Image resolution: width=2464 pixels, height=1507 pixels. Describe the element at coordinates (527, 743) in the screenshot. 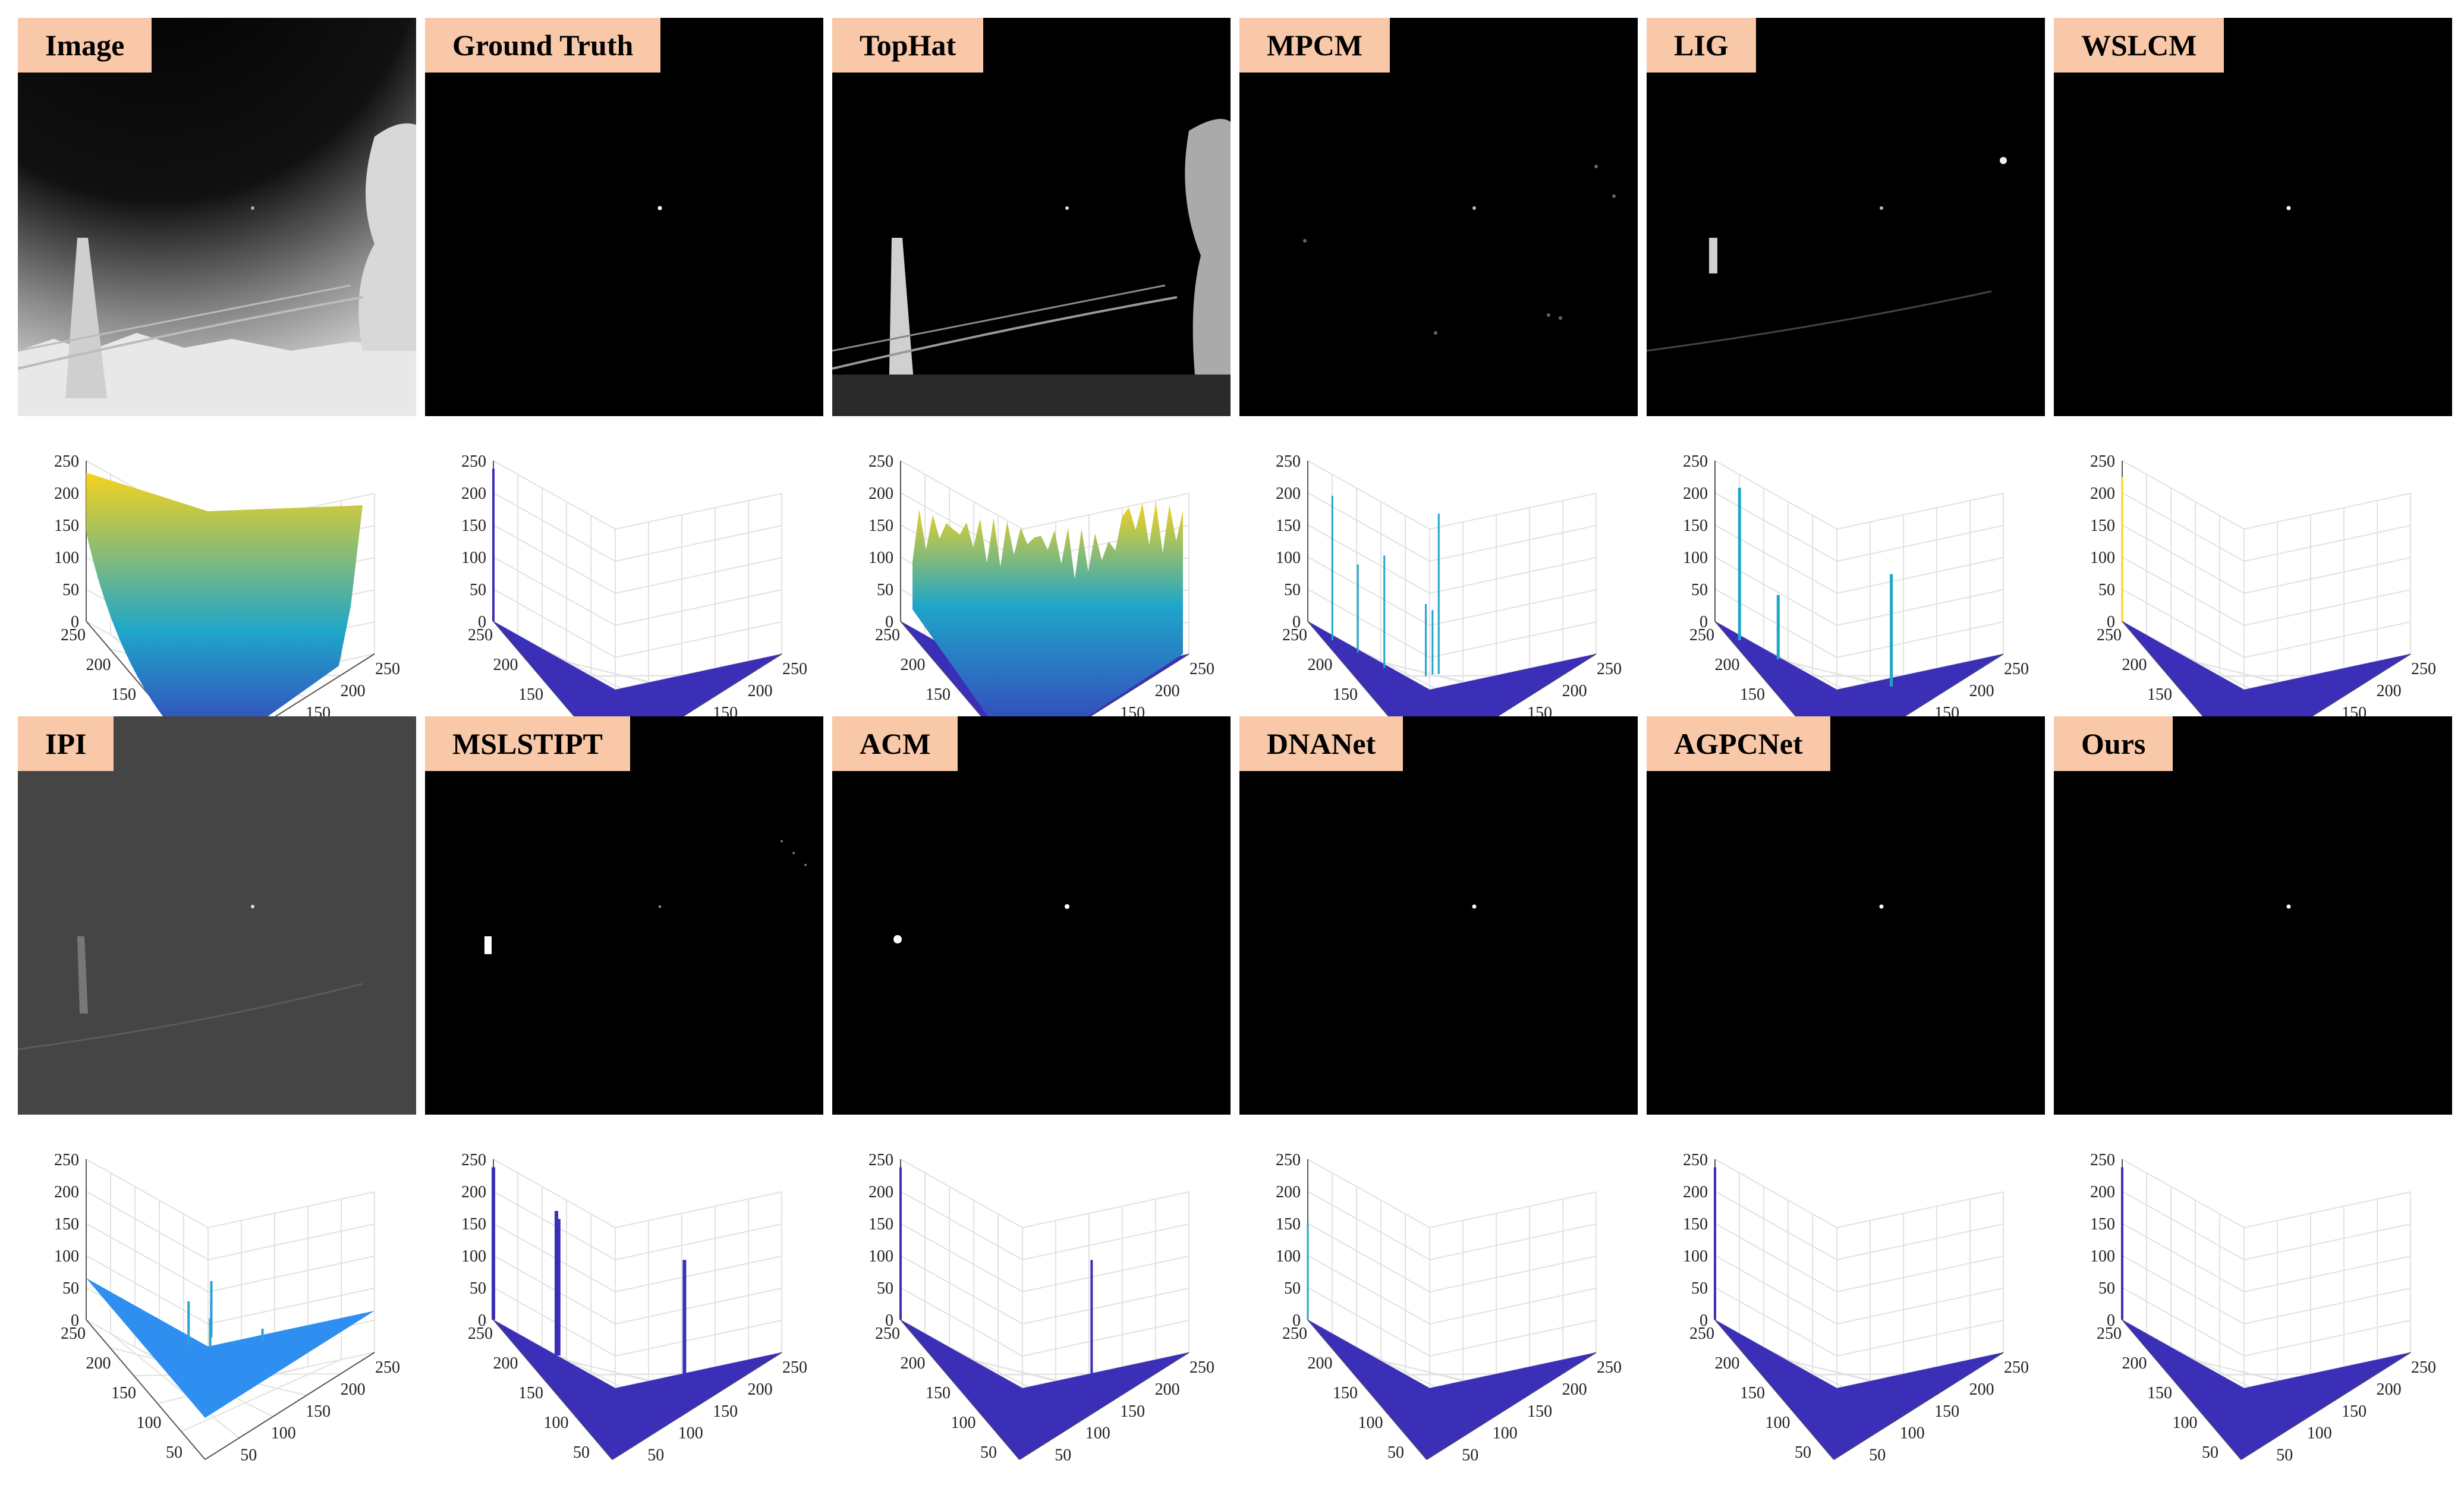

I see `method-label: MSLSTIPT` at that location.